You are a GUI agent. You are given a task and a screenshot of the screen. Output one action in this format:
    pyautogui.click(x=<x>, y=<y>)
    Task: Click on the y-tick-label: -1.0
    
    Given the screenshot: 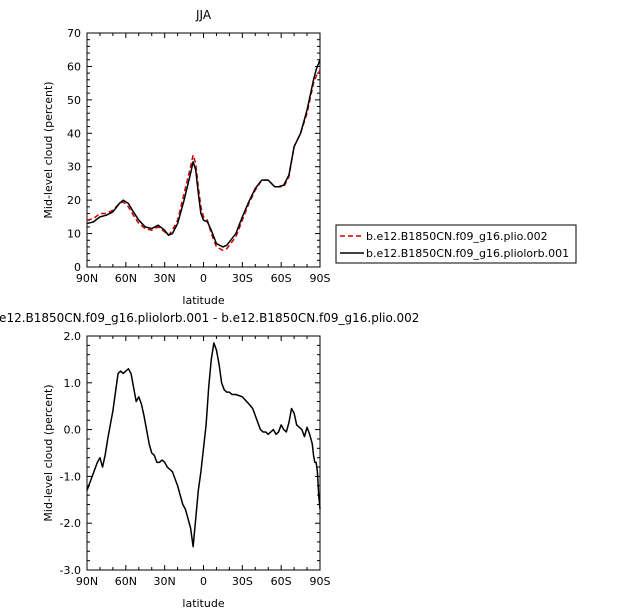 What is the action you would take?
    pyautogui.click(x=70, y=476)
    